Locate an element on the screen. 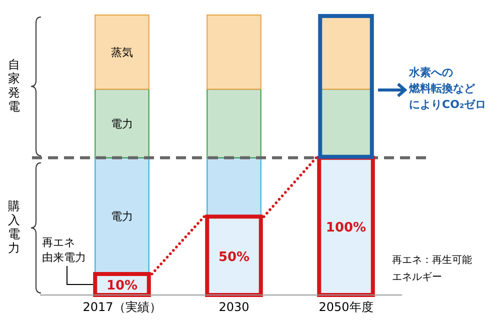 The width and height of the screenshot is (500, 320). annotation: 水素への燃料転換などによりCO₂ゼロ is located at coordinates (447, 88).